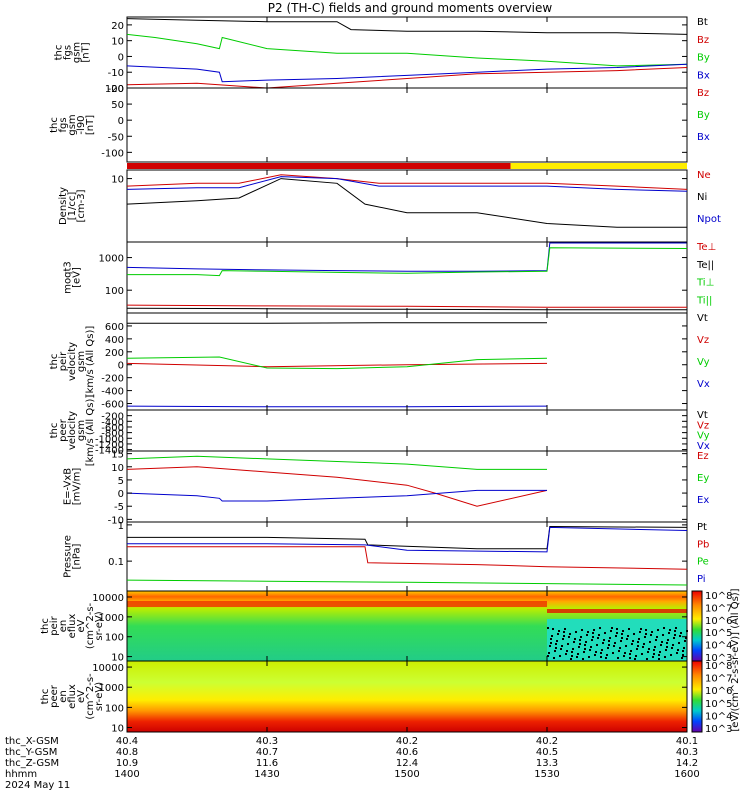  What do you see at coordinates (407, 558) in the screenshot?
I see `series-Pb` at bounding box center [407, 558].